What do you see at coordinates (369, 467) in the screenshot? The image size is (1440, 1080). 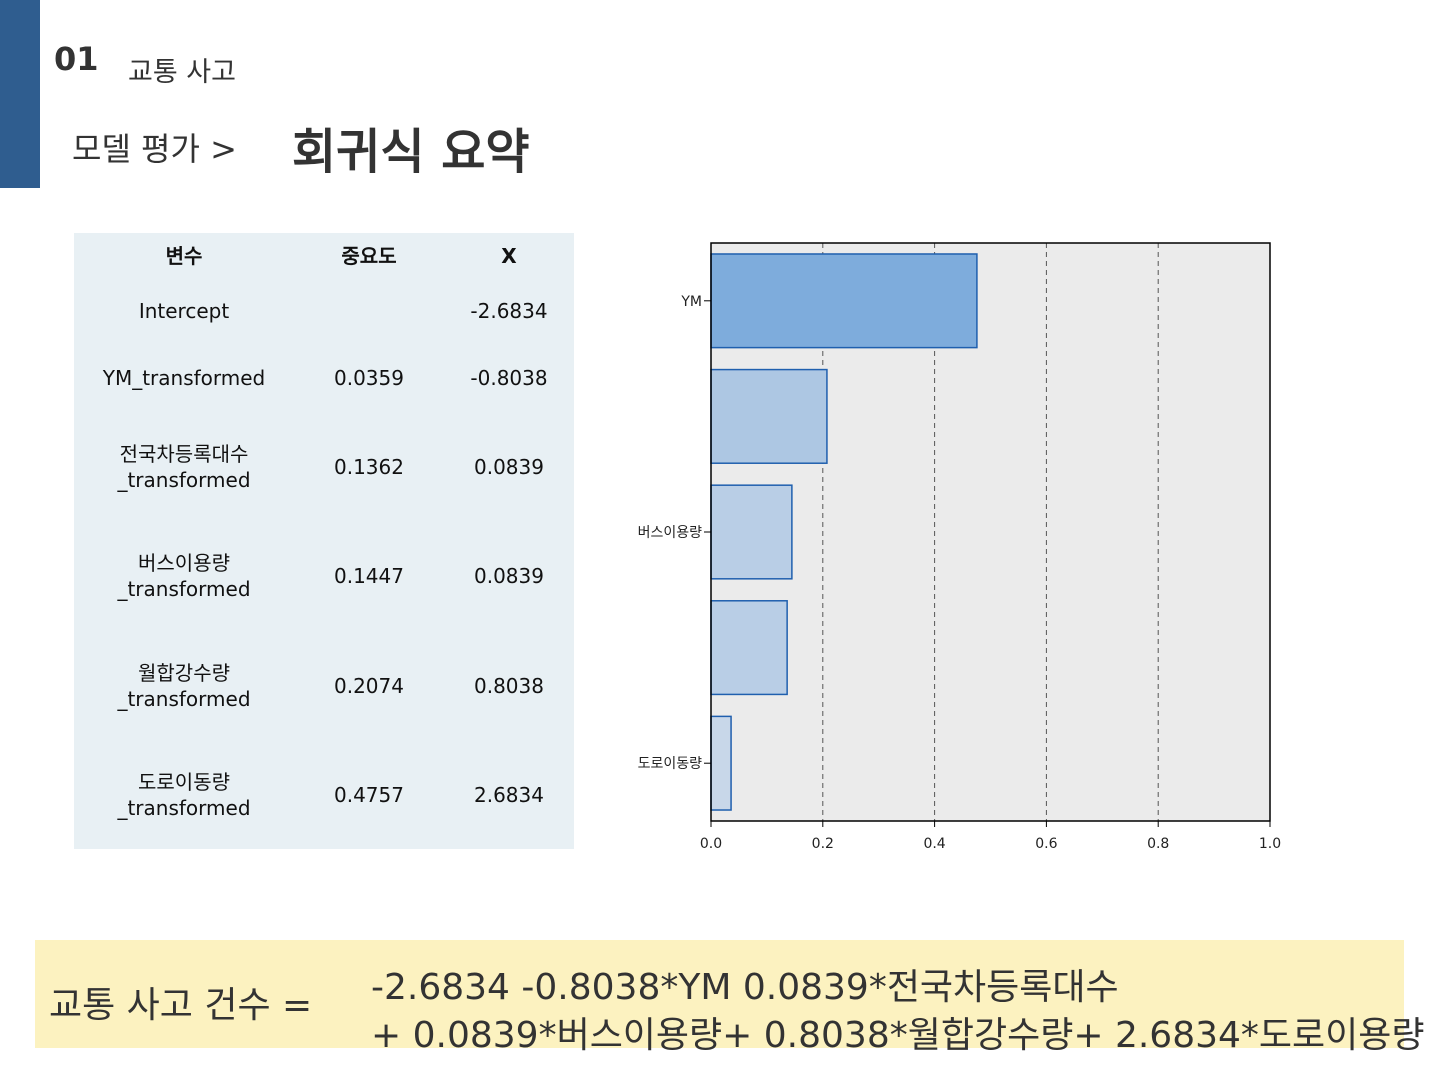 I see `cell-importance: 0.1362` at bounding box center [369, 467].